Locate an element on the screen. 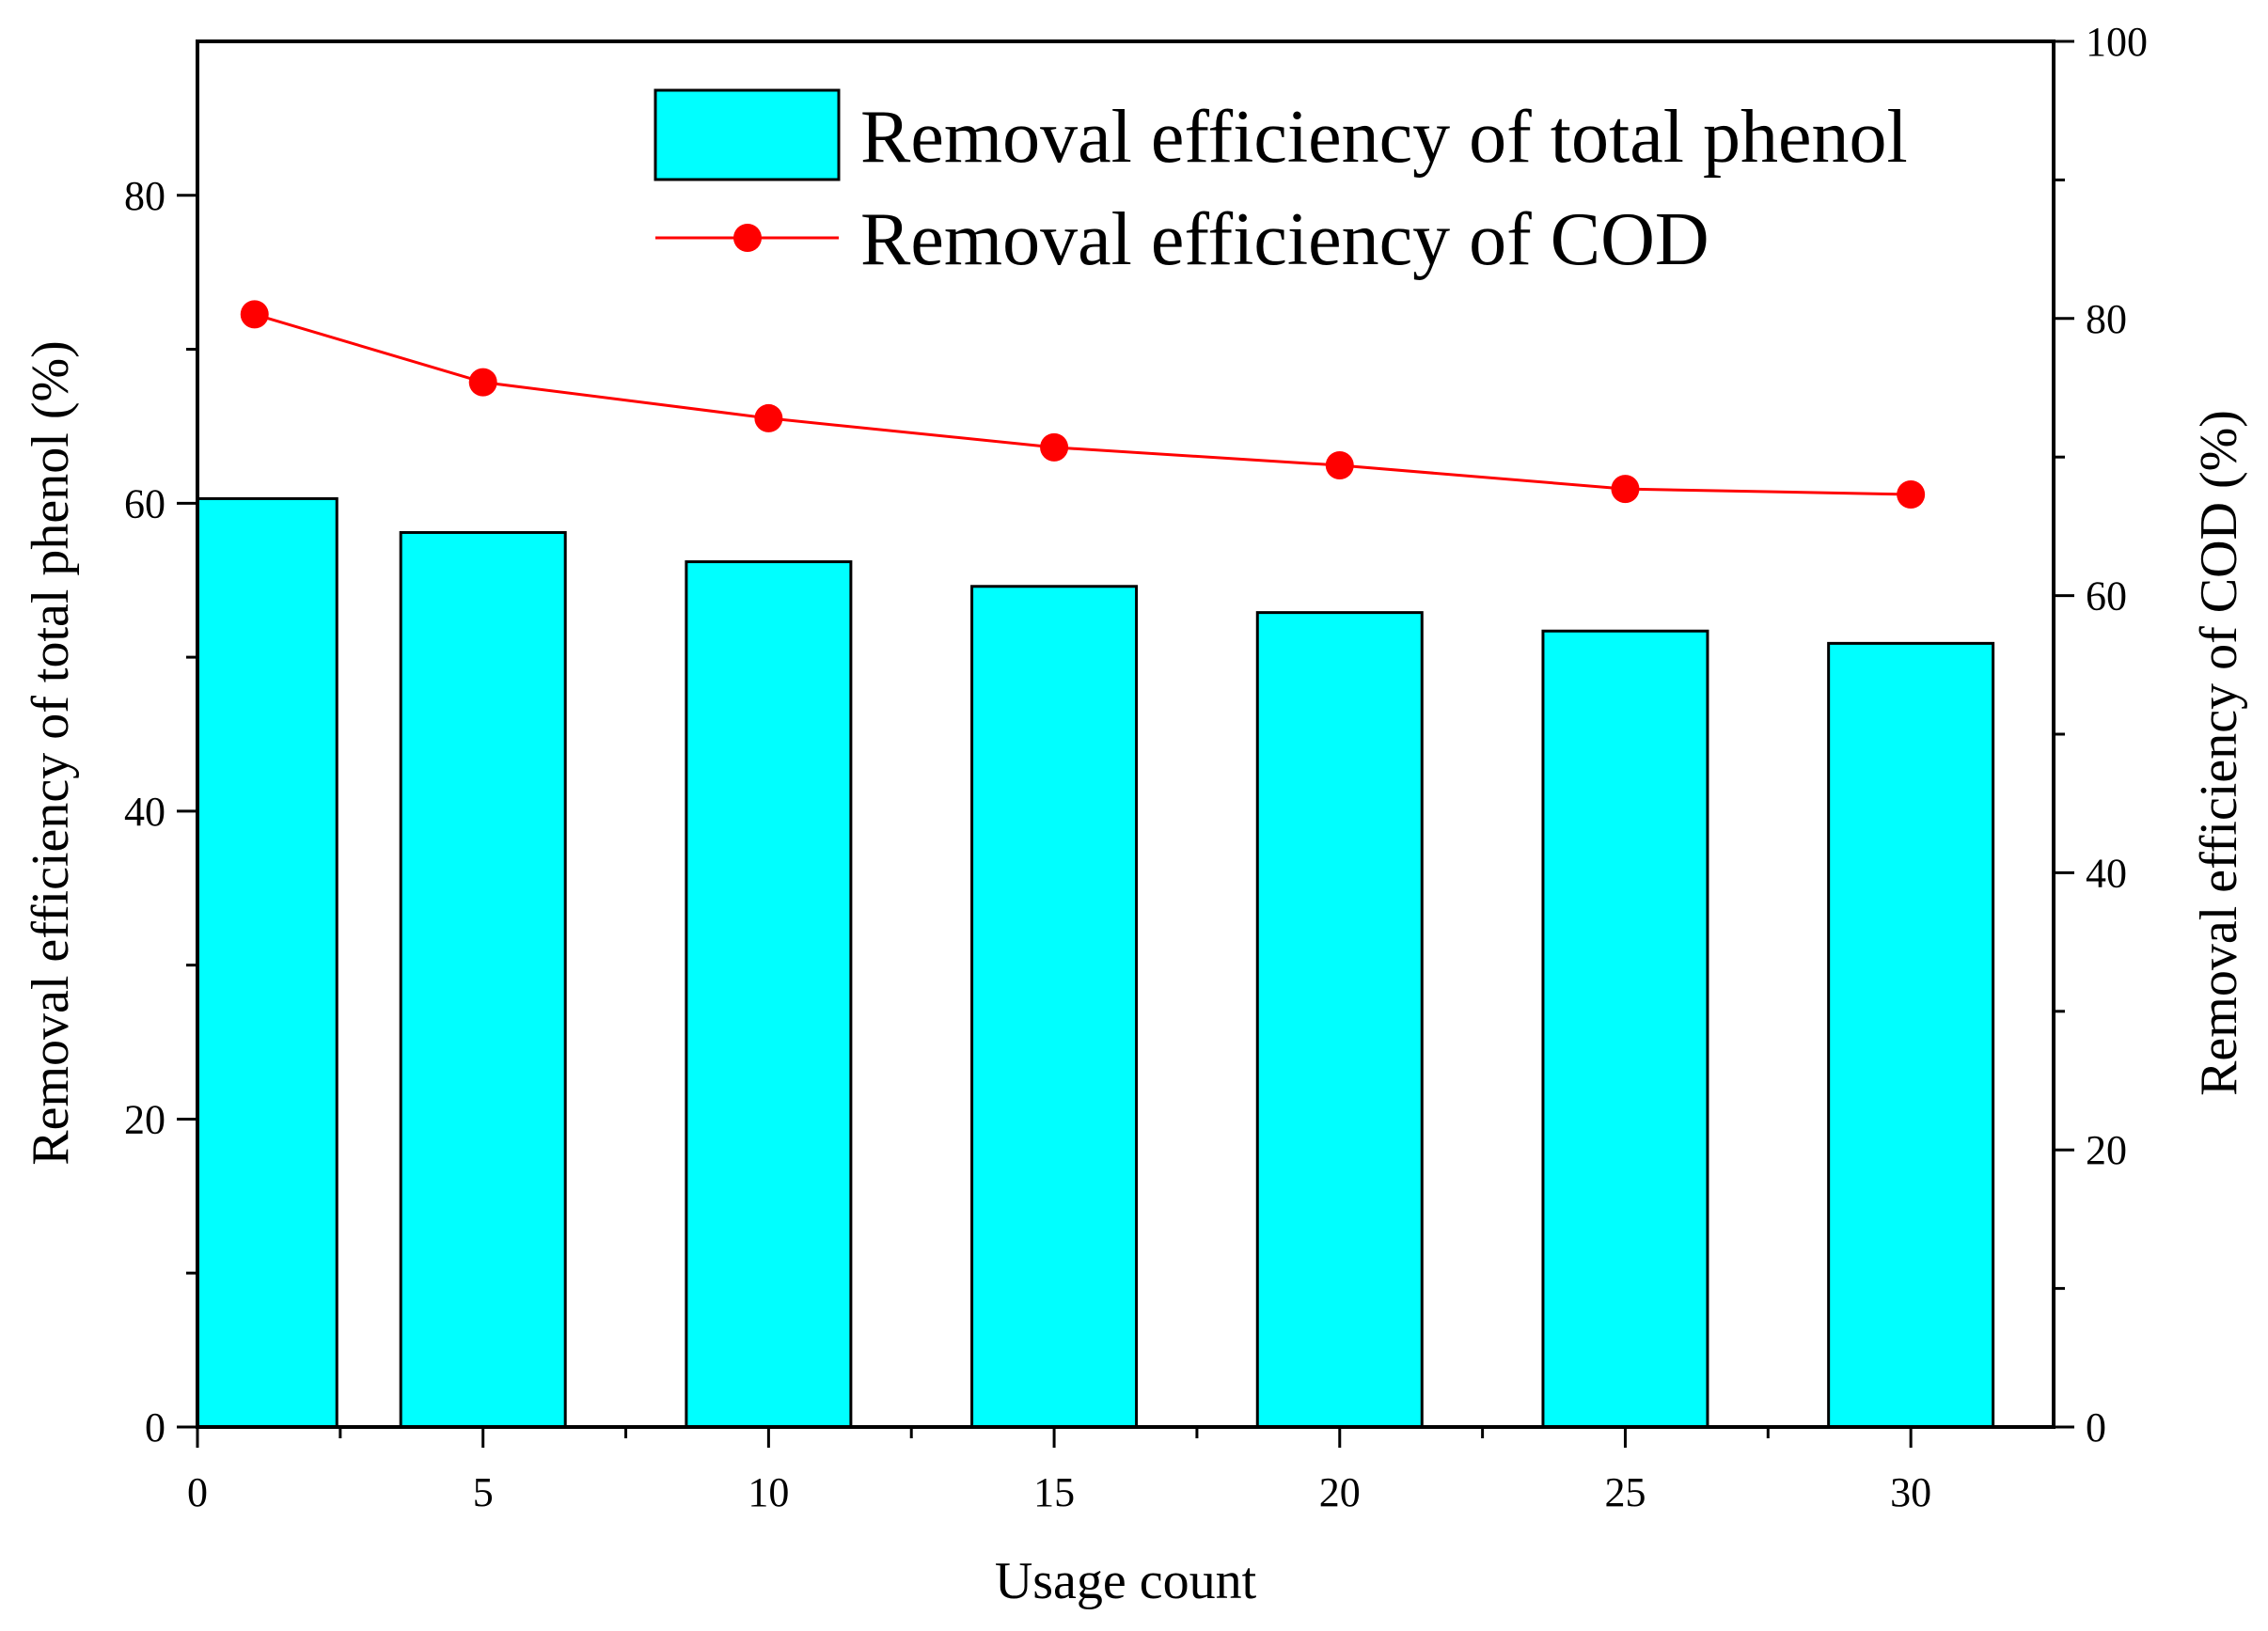  y-right-tick-label-80: 80 is located at coordinates (2106, 319).